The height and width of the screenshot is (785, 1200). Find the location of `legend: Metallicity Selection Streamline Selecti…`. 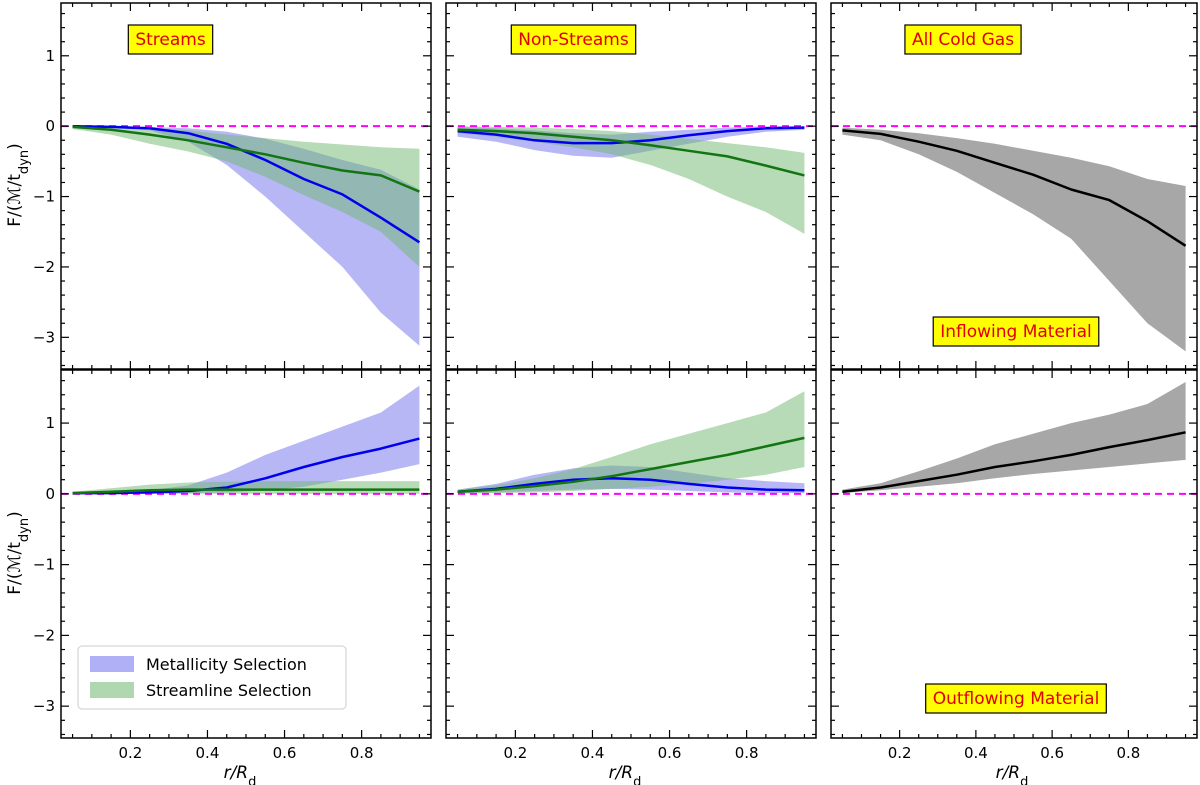

legend: Metallicity Selection Streamline Selecti… is located at coordinates (212, 677).